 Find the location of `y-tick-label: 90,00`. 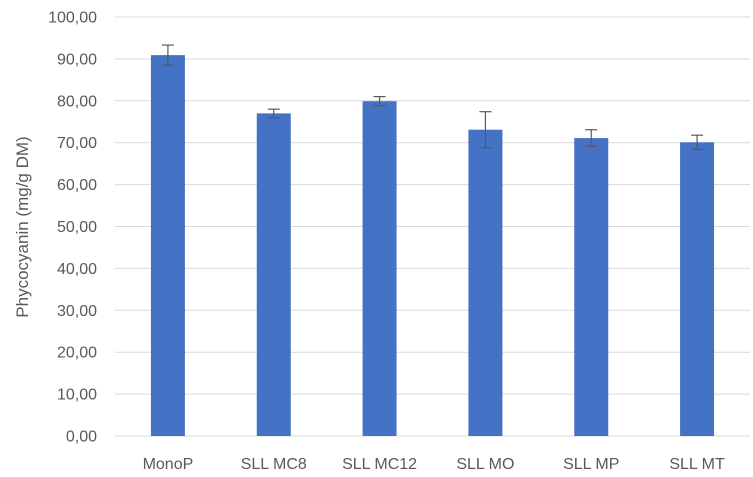

y-tick-label: 90,00 is located at coordinates (77, 59).